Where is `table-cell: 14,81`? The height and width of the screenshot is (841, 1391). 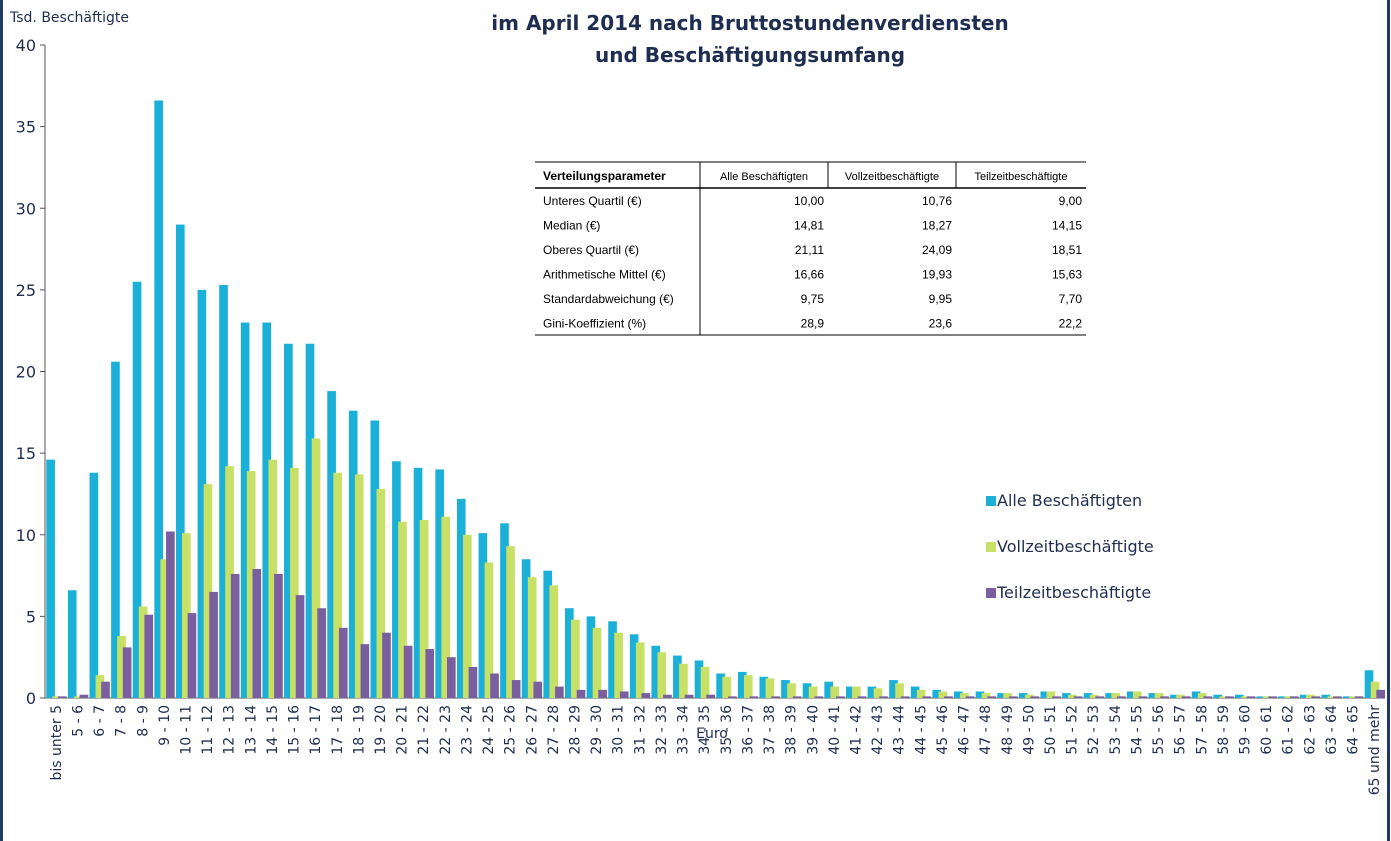 table-cell: 14,81 is located at coordinates (809, 226).